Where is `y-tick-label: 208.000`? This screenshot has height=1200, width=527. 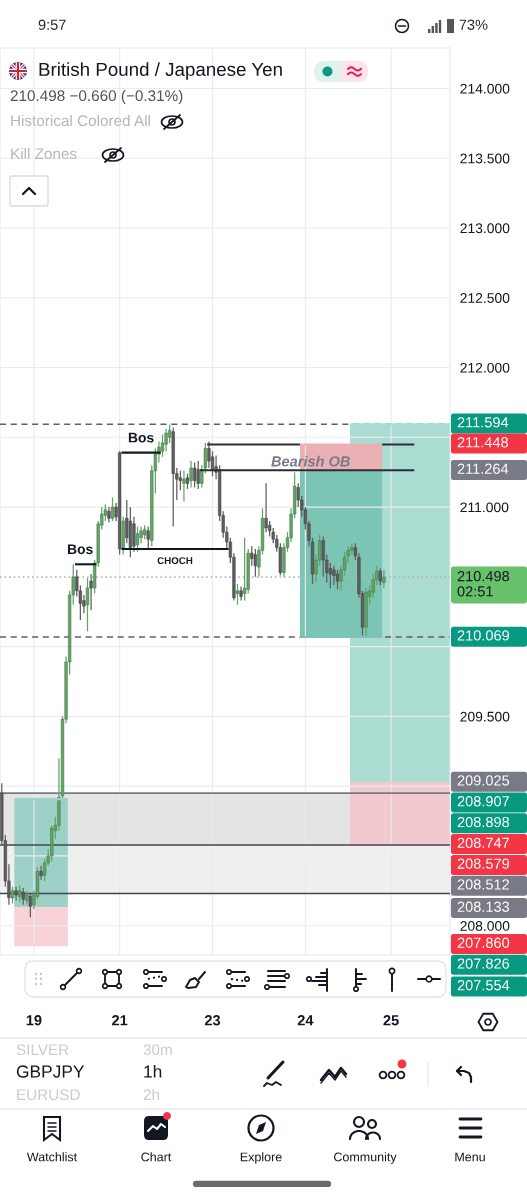 y-tick-label: 208.000 is located at coordinates (485, 926).